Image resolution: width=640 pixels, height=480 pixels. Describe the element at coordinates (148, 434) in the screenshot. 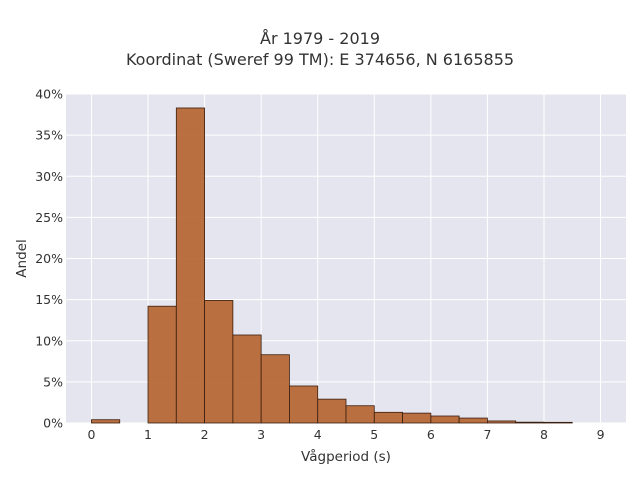

I see `x-tick-label: 1` at that location.